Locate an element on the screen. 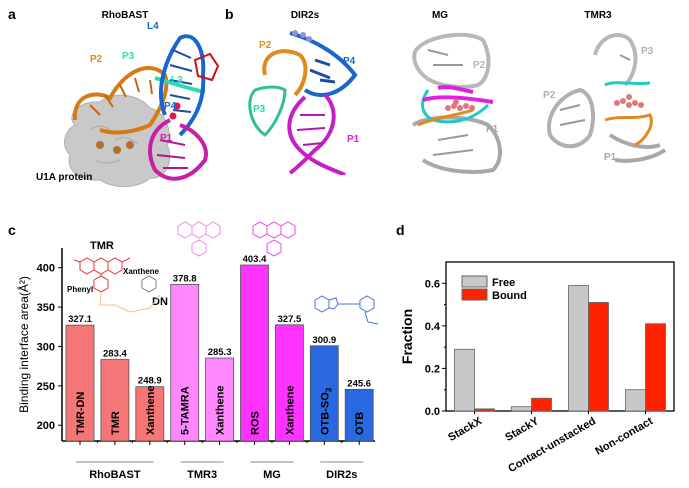  bar-5: 403.4 ROS is located at coordinates (254, 348).